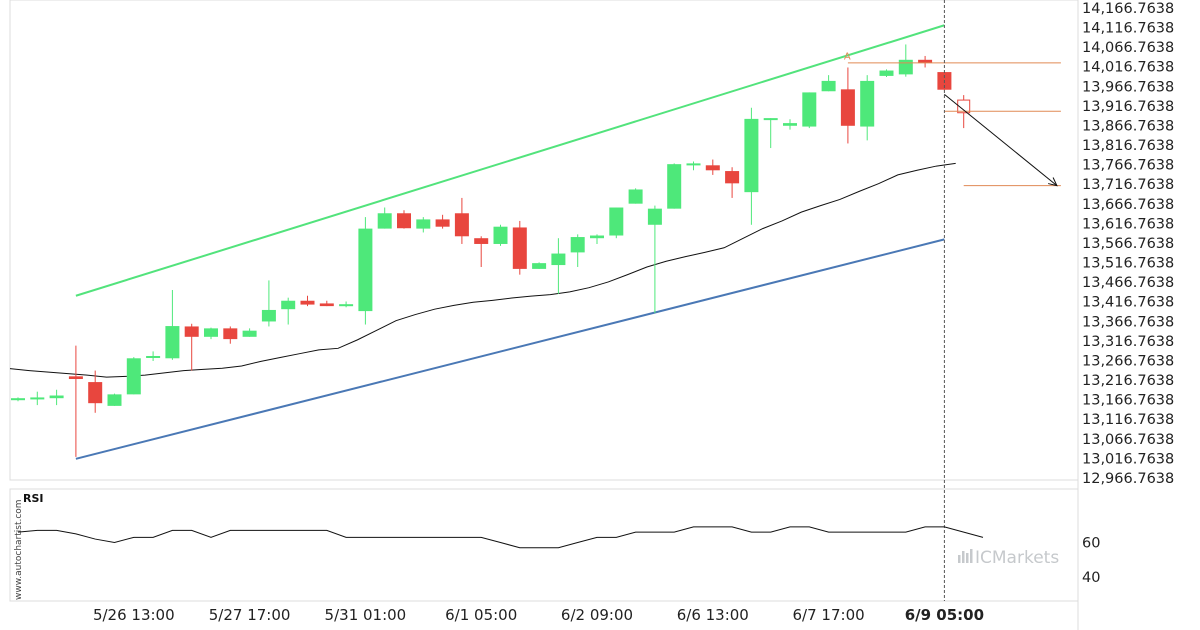 This screenshot has width=1200, height=630. What do you see at coordinates (500, 537) in the screenshot?
I see `rsi-line` at bounding box center [500, 537].